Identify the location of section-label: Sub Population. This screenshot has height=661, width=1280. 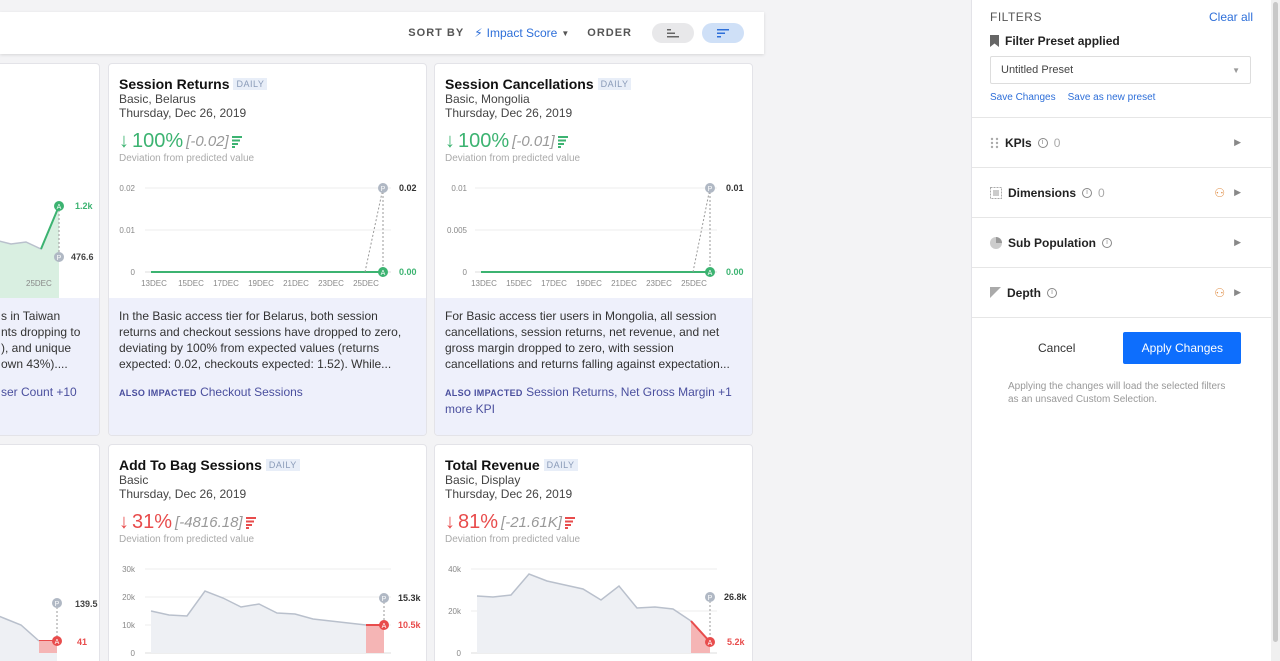
(1052, 242).